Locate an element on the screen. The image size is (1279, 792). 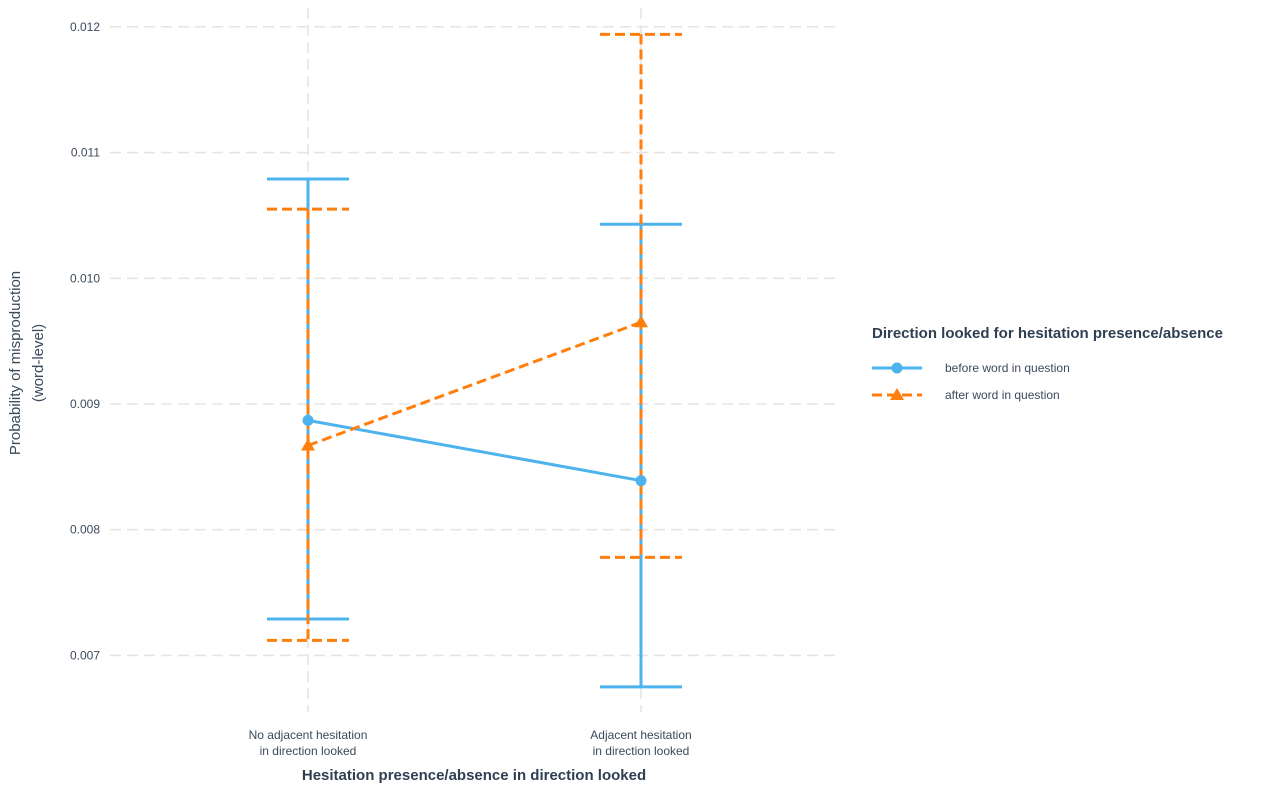
legend-label: before word in question is located at coordinates (1007, 368).